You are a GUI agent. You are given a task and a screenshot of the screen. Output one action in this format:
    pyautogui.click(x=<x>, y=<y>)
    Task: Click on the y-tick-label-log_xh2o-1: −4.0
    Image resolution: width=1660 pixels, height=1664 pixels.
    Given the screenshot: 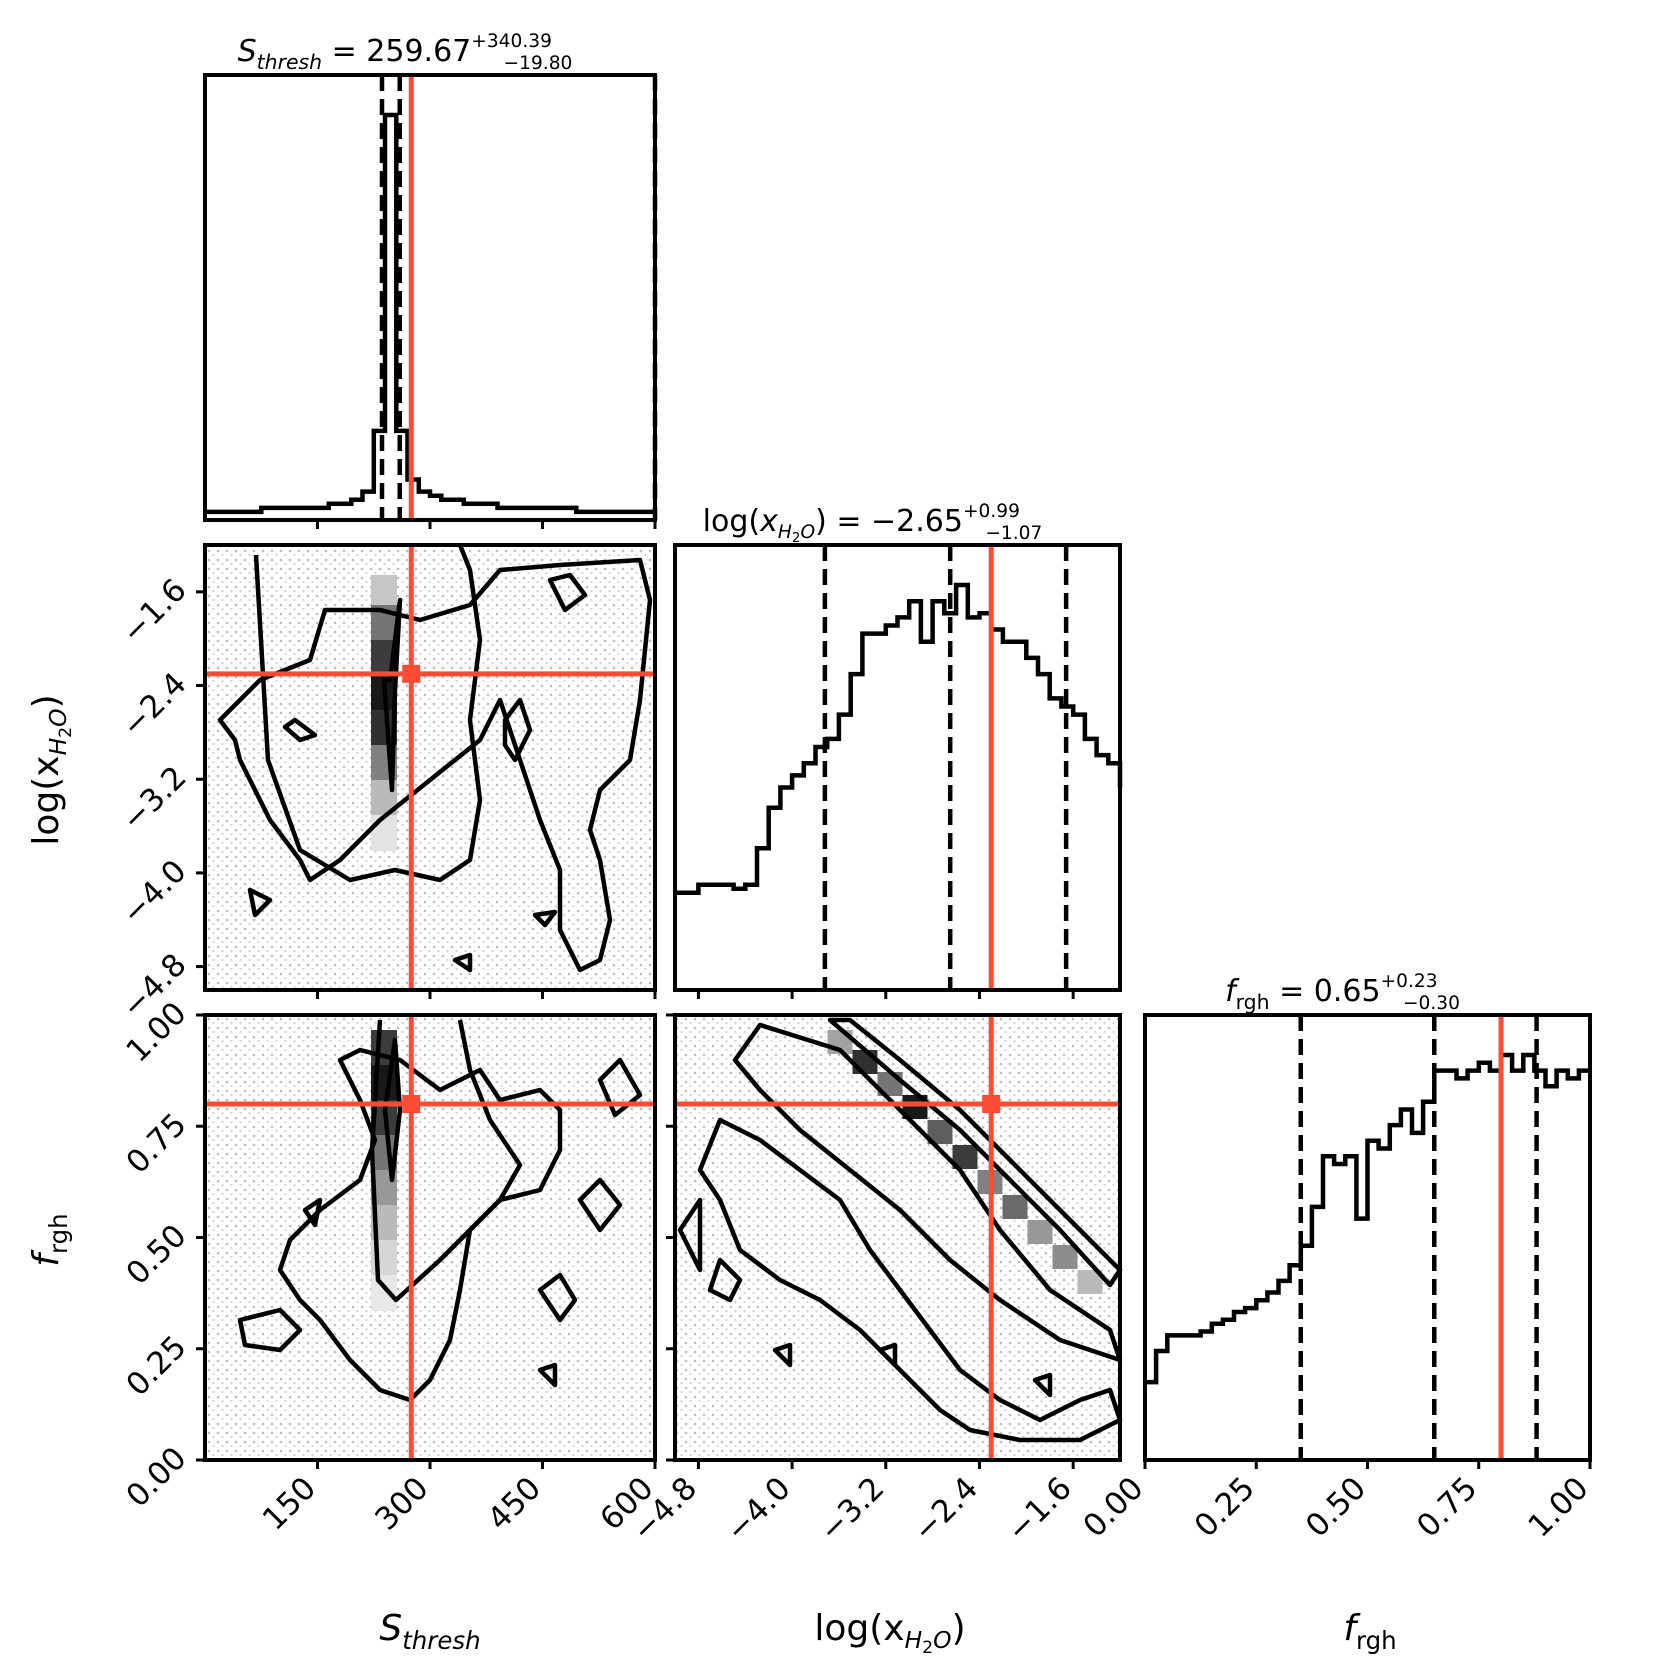 What is the action you would take?
    pyautogui.click(x=154, y=892)
    